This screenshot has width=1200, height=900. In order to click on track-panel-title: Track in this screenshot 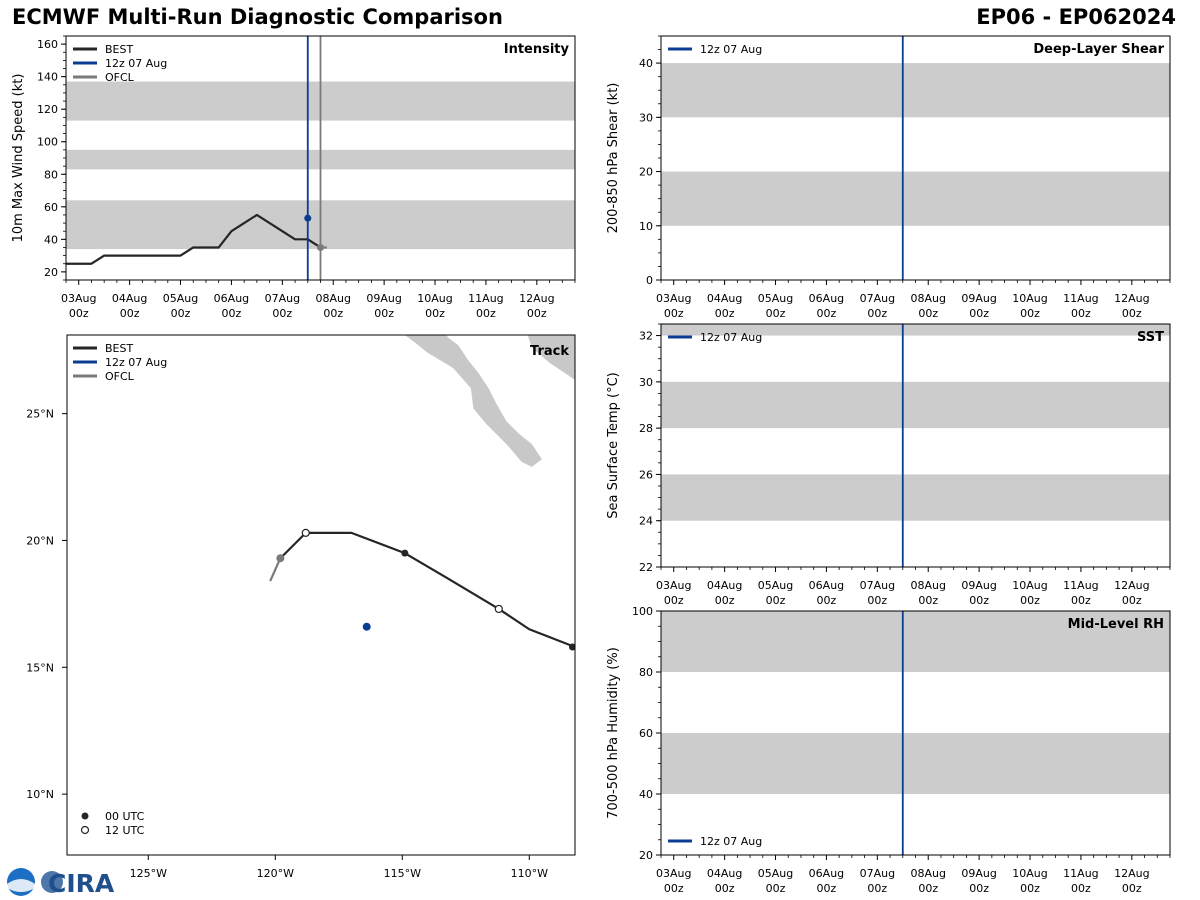, I will do `click(549, 351)`.